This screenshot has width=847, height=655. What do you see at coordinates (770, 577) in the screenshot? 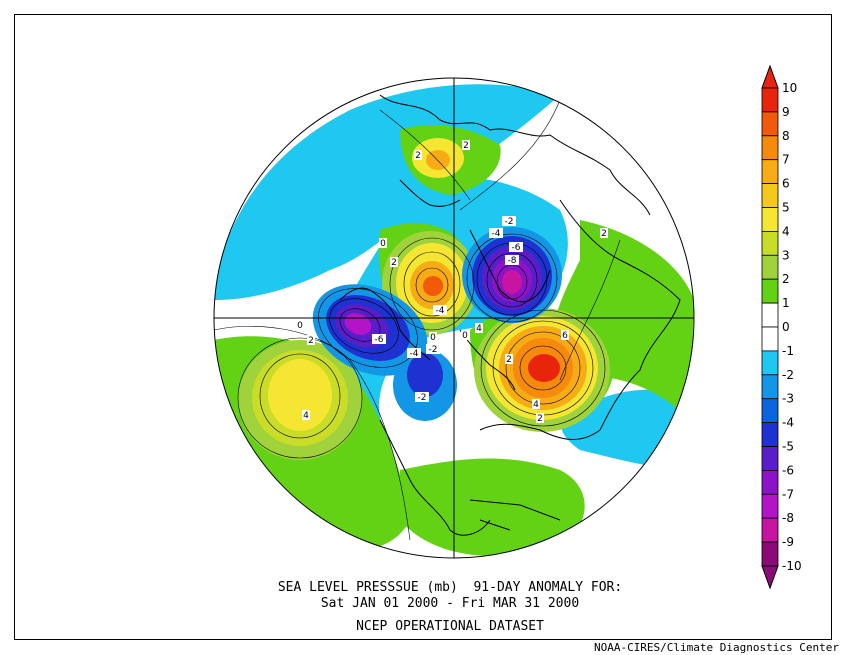
I see `colorbar-bottom-arrow` at bounding box center [770, 577].